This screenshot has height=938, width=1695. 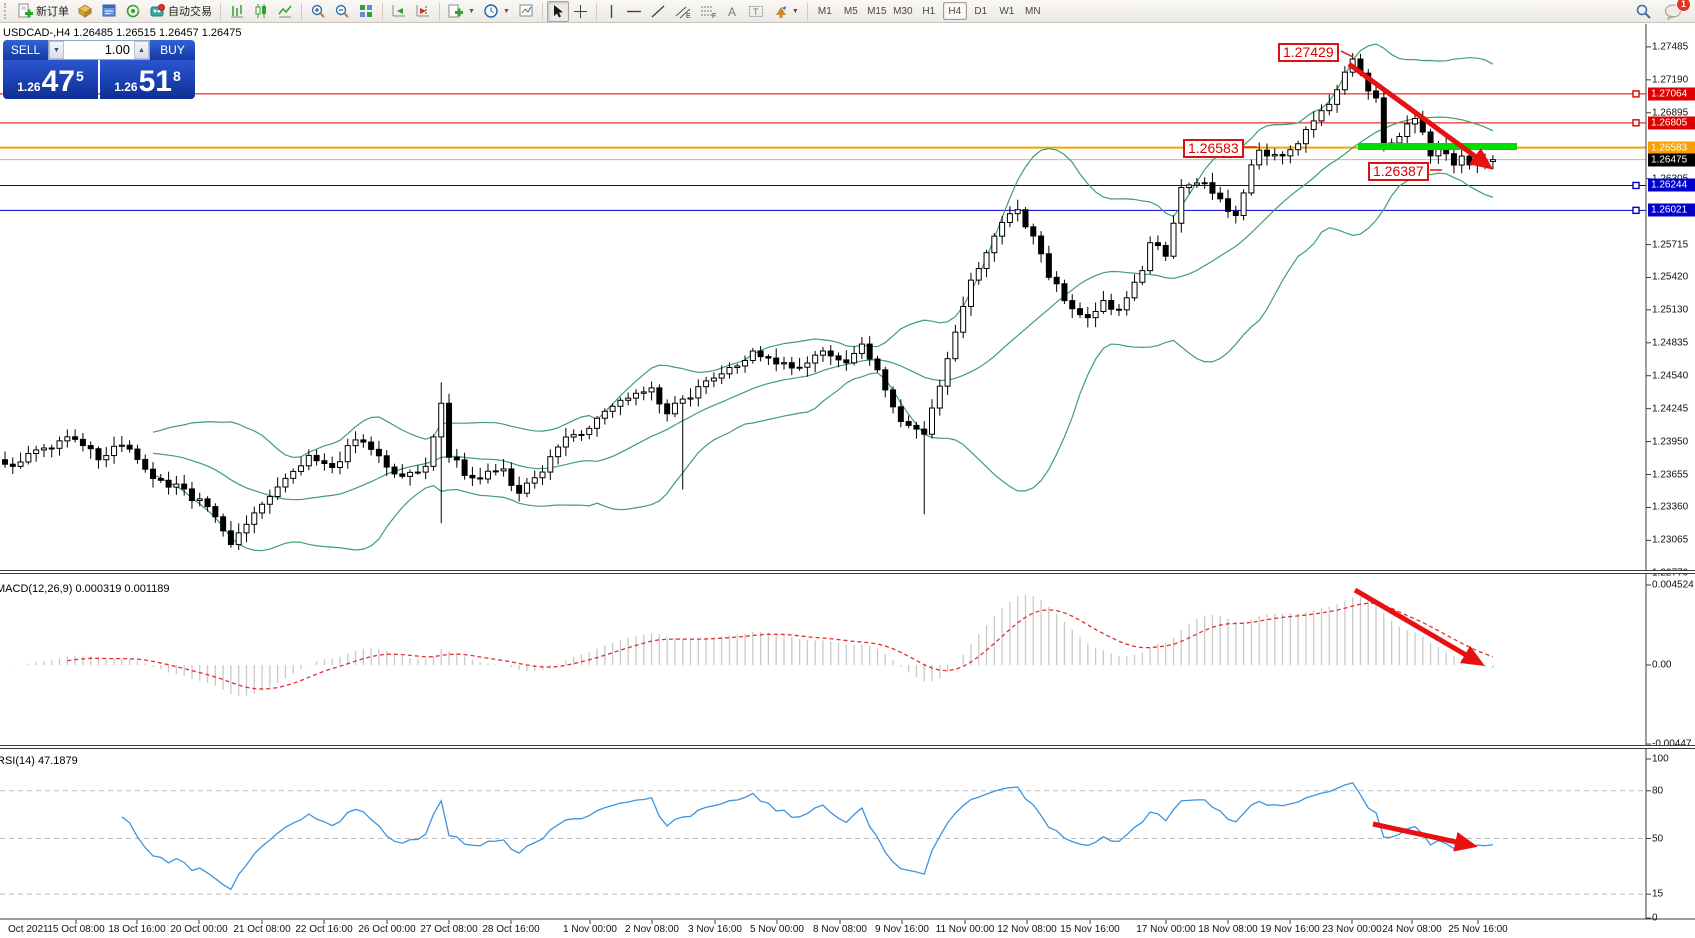 I want to click on toolbar-right-group: 1, so click(x=1662, y=11).